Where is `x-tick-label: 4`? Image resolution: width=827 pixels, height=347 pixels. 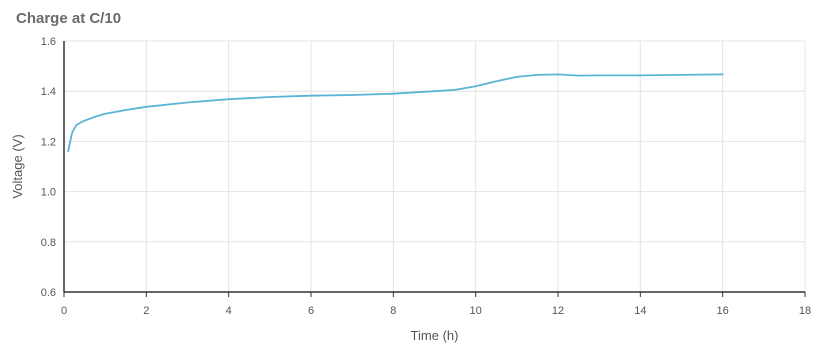 x-tick-label: 4 is located at coordinates (229, 311).